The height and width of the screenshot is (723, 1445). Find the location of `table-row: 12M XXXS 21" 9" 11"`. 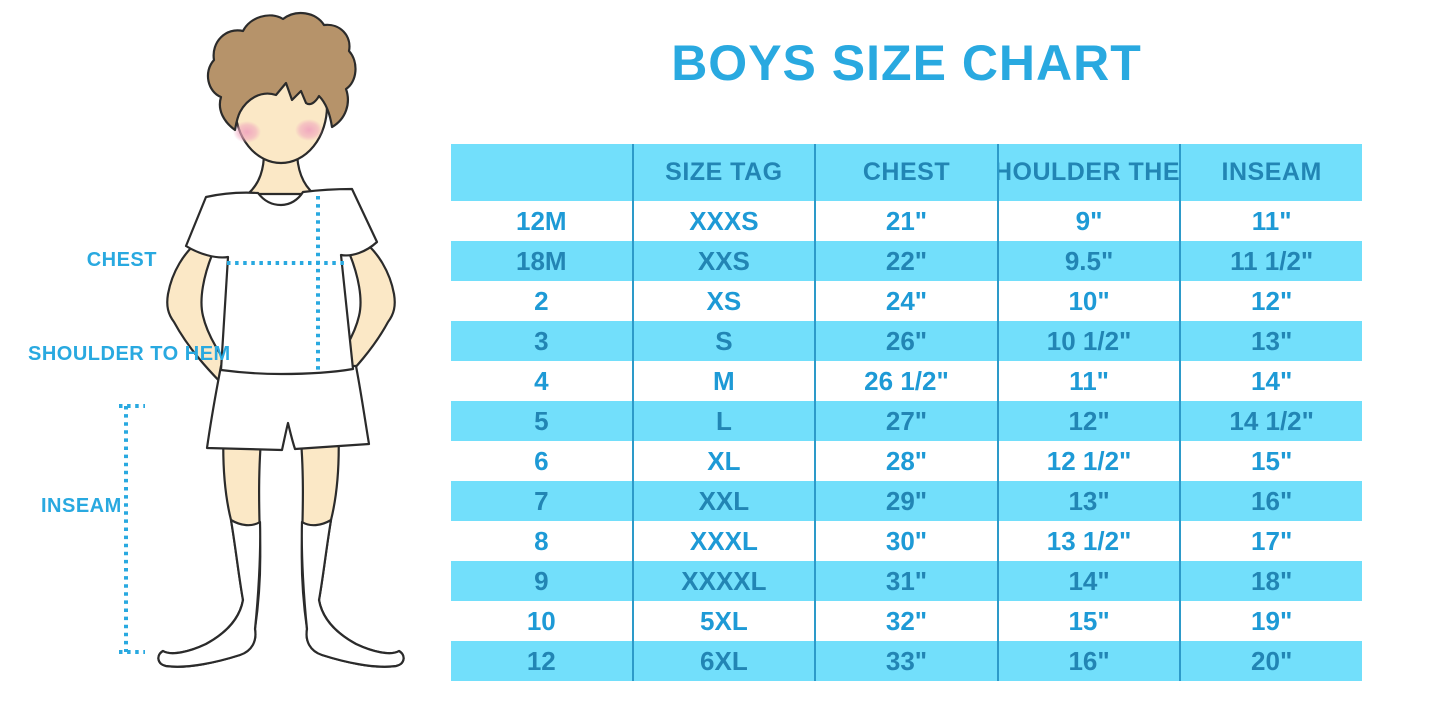

table-row: 12M XXXS 21" 9" 11" is located at coordinates (906, 221).